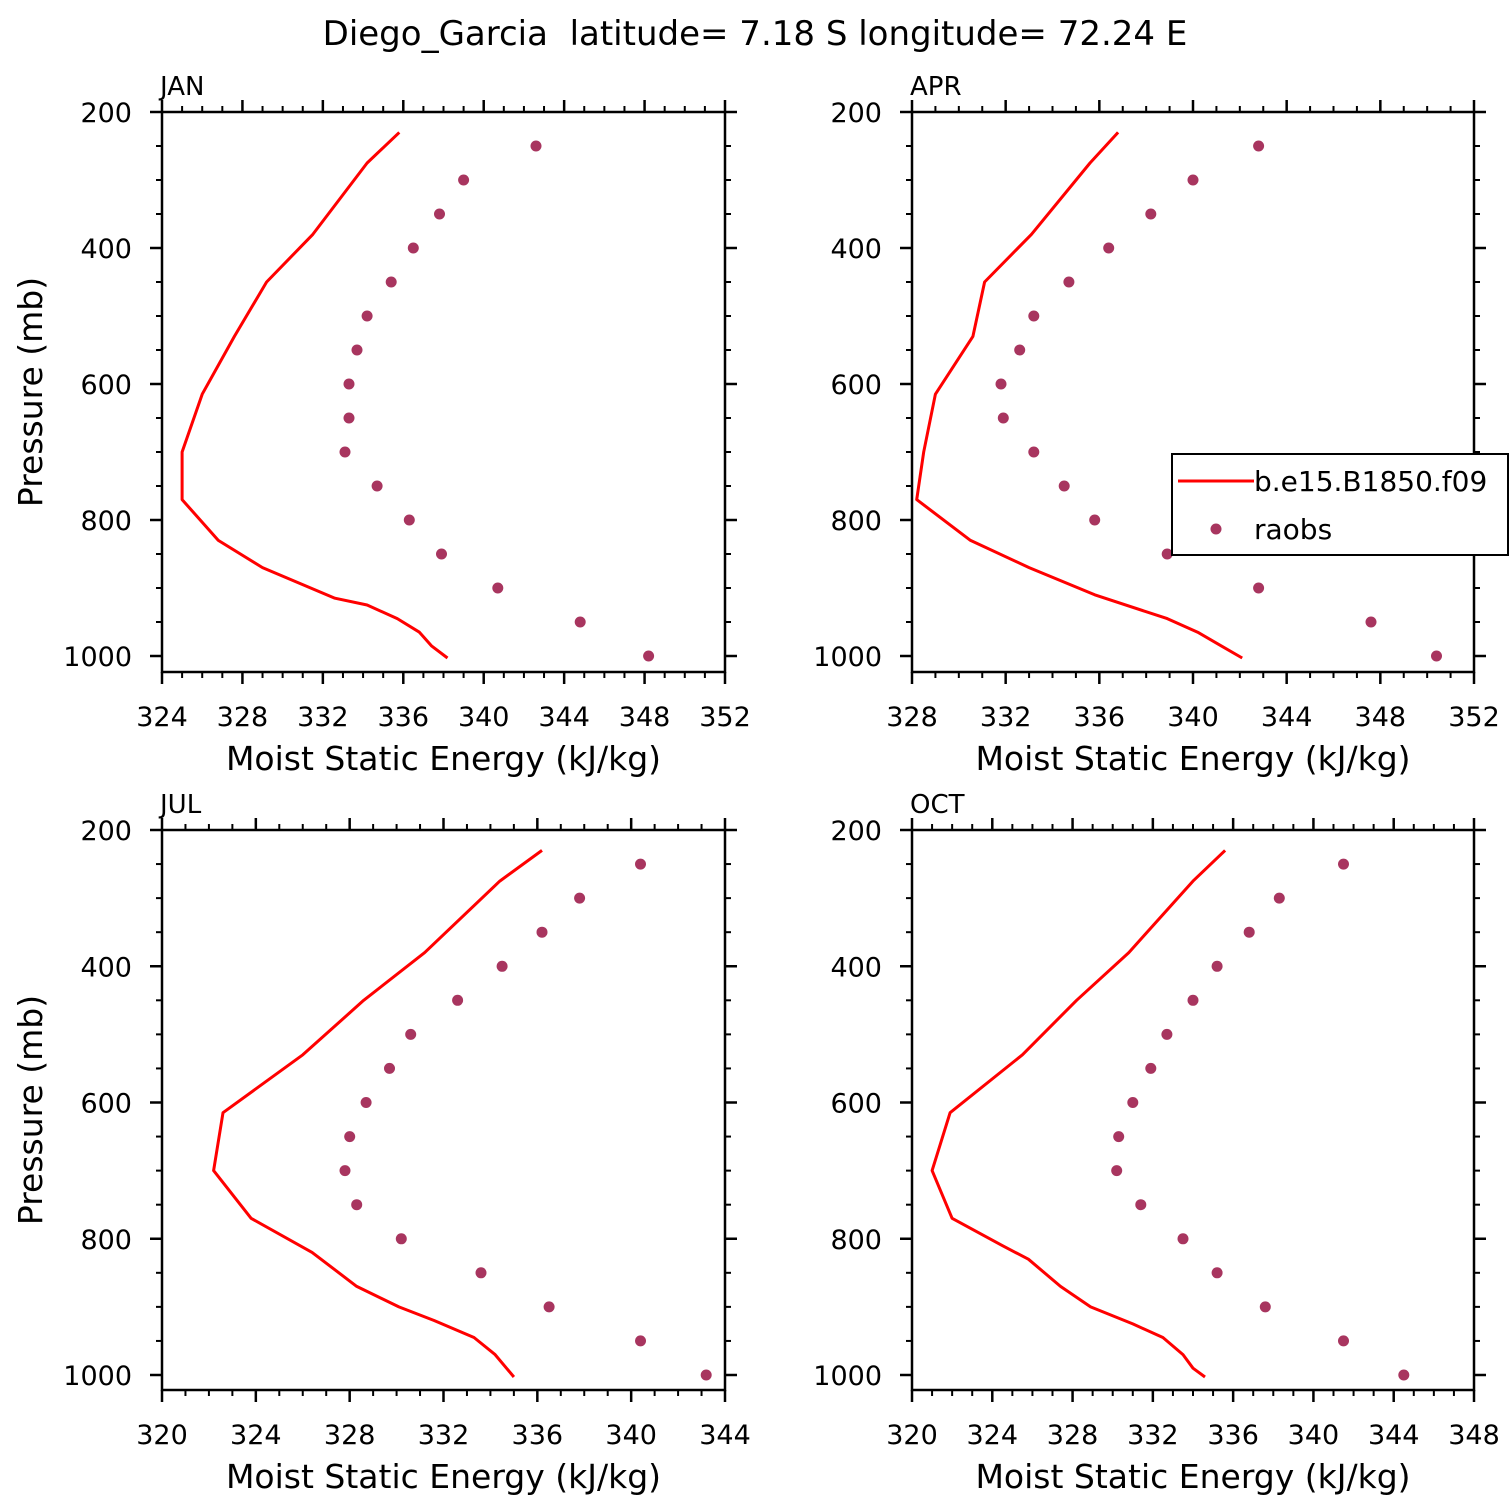  I want to click on panel-label: APR, so click(936, 87).